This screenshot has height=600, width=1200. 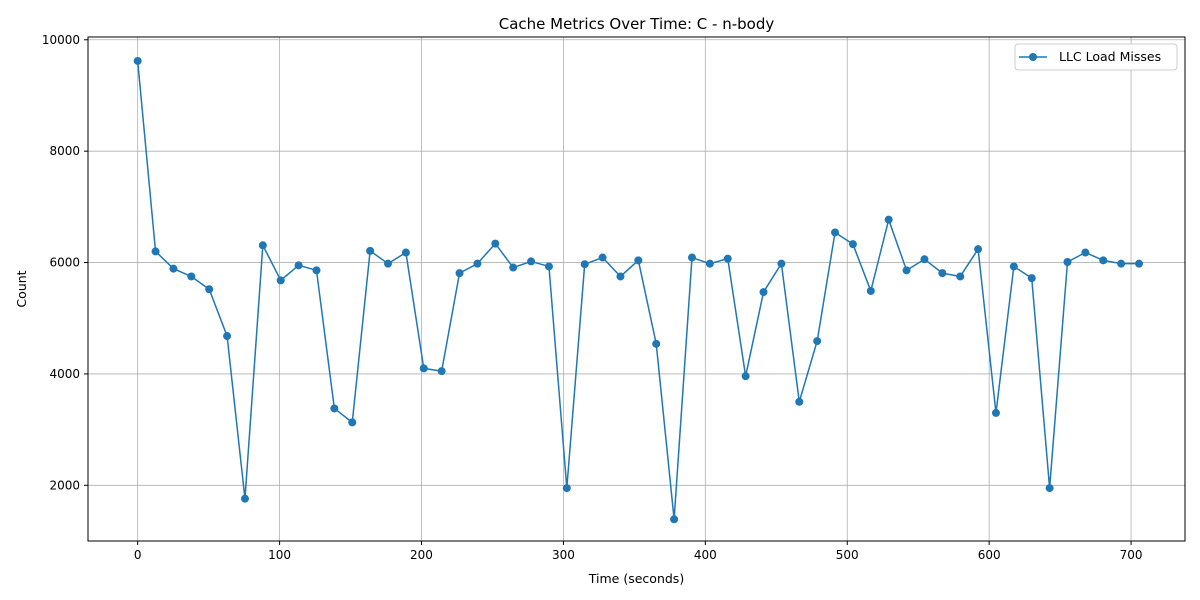 I want to click on y-axis-ticks: 2000 4000 6000 8000 10000, so click(x=65, y=262).